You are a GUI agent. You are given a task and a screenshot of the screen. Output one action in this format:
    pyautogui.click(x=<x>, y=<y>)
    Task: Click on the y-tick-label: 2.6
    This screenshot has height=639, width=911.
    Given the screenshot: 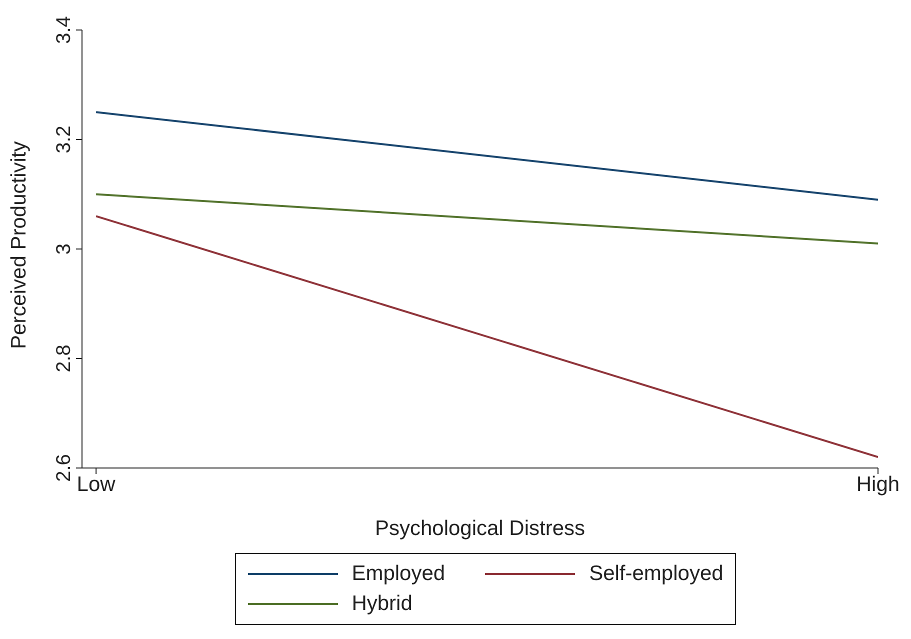 What is the action you would take?
    pyautogui.click(x=64, y=468)
    